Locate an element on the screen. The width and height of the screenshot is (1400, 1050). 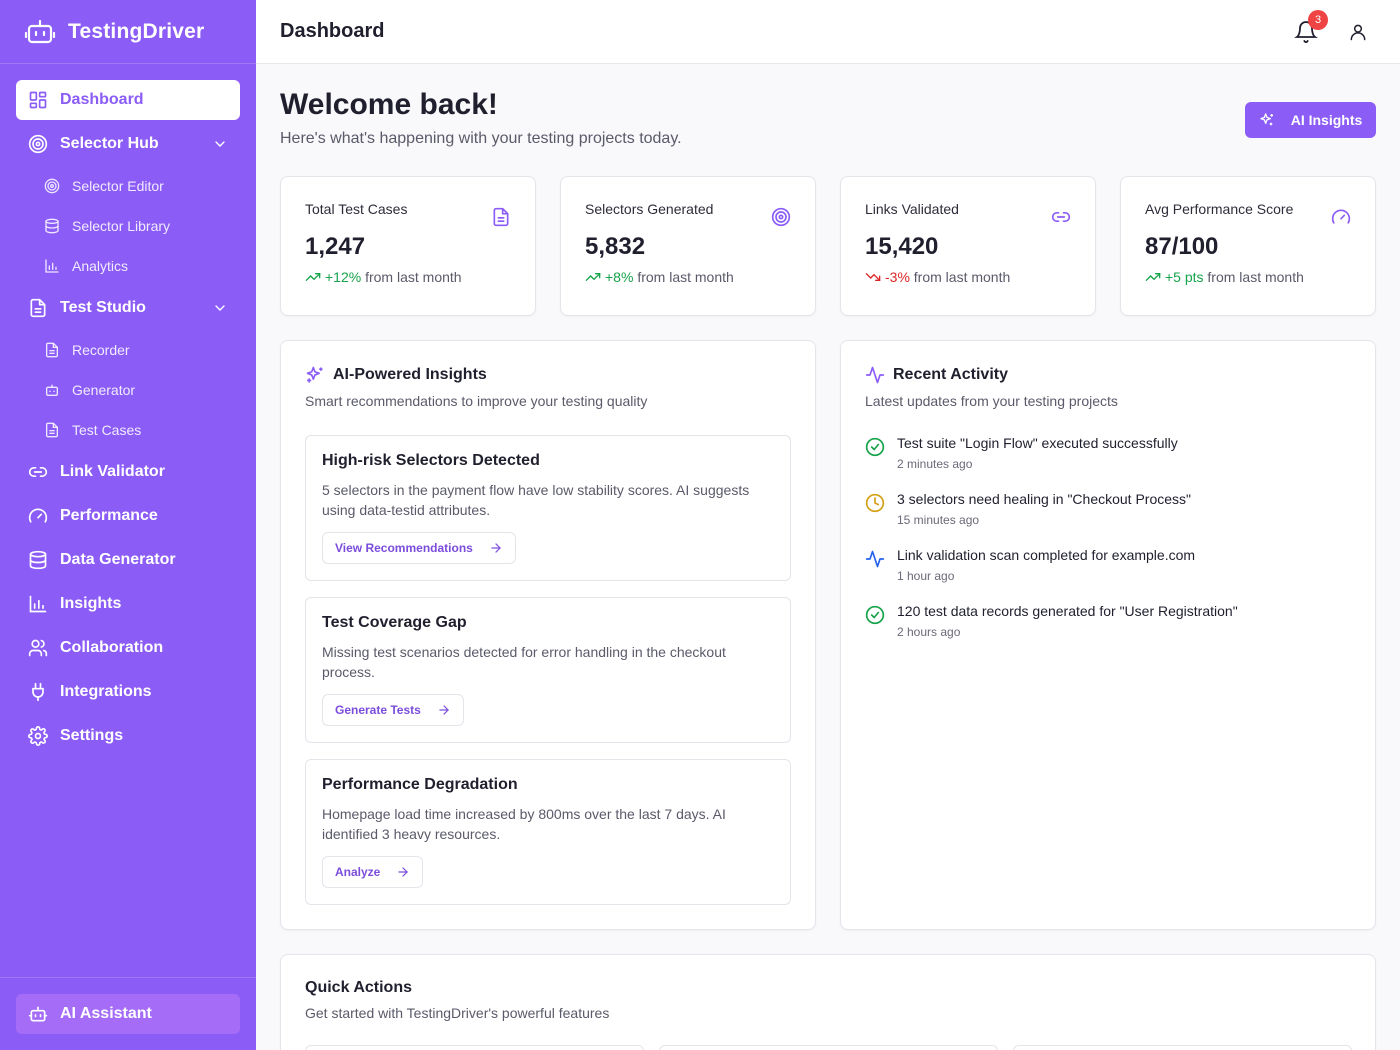
panel-title-text: AI-Powered Insights is located at coordinates (410, 374).